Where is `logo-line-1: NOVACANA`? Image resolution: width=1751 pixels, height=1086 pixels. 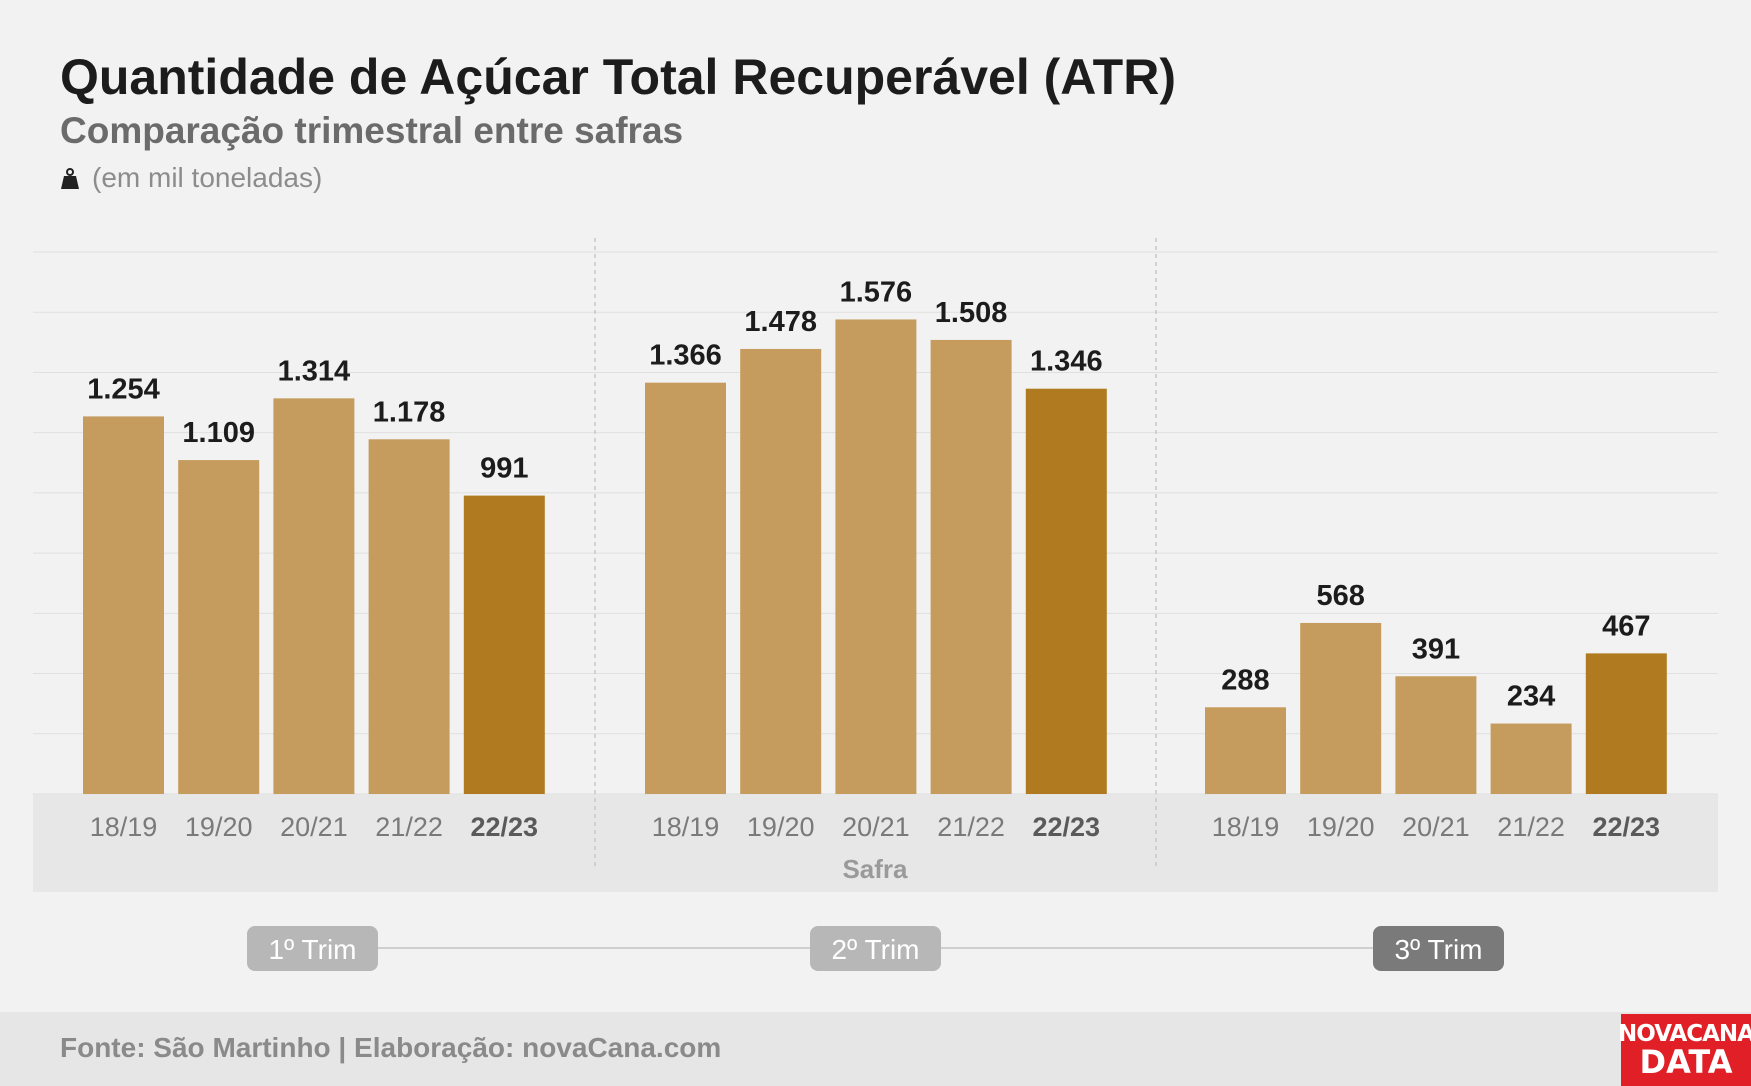
logo-line-1: NOVACANA is located at coordinates (1684, 1033).